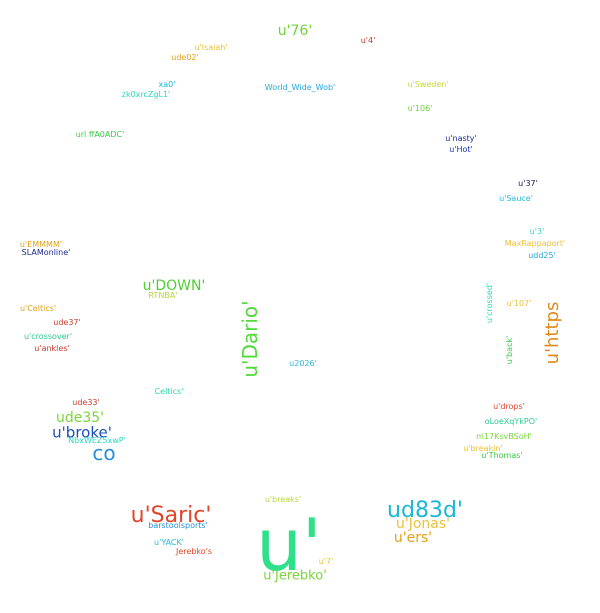 This screenshot has width=600, height=613. I want to click on cloud-word: u'7', so click(326, 561).